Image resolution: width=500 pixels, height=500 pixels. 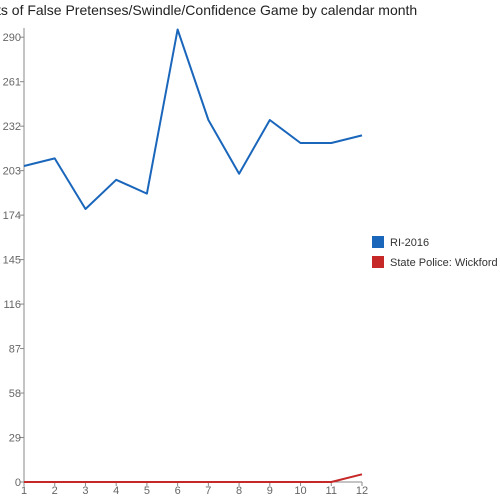 What do you see at coordinates (208, 491) in the screenshot?
I see `x-tick-label: 7` at bounding box center [208, 491].